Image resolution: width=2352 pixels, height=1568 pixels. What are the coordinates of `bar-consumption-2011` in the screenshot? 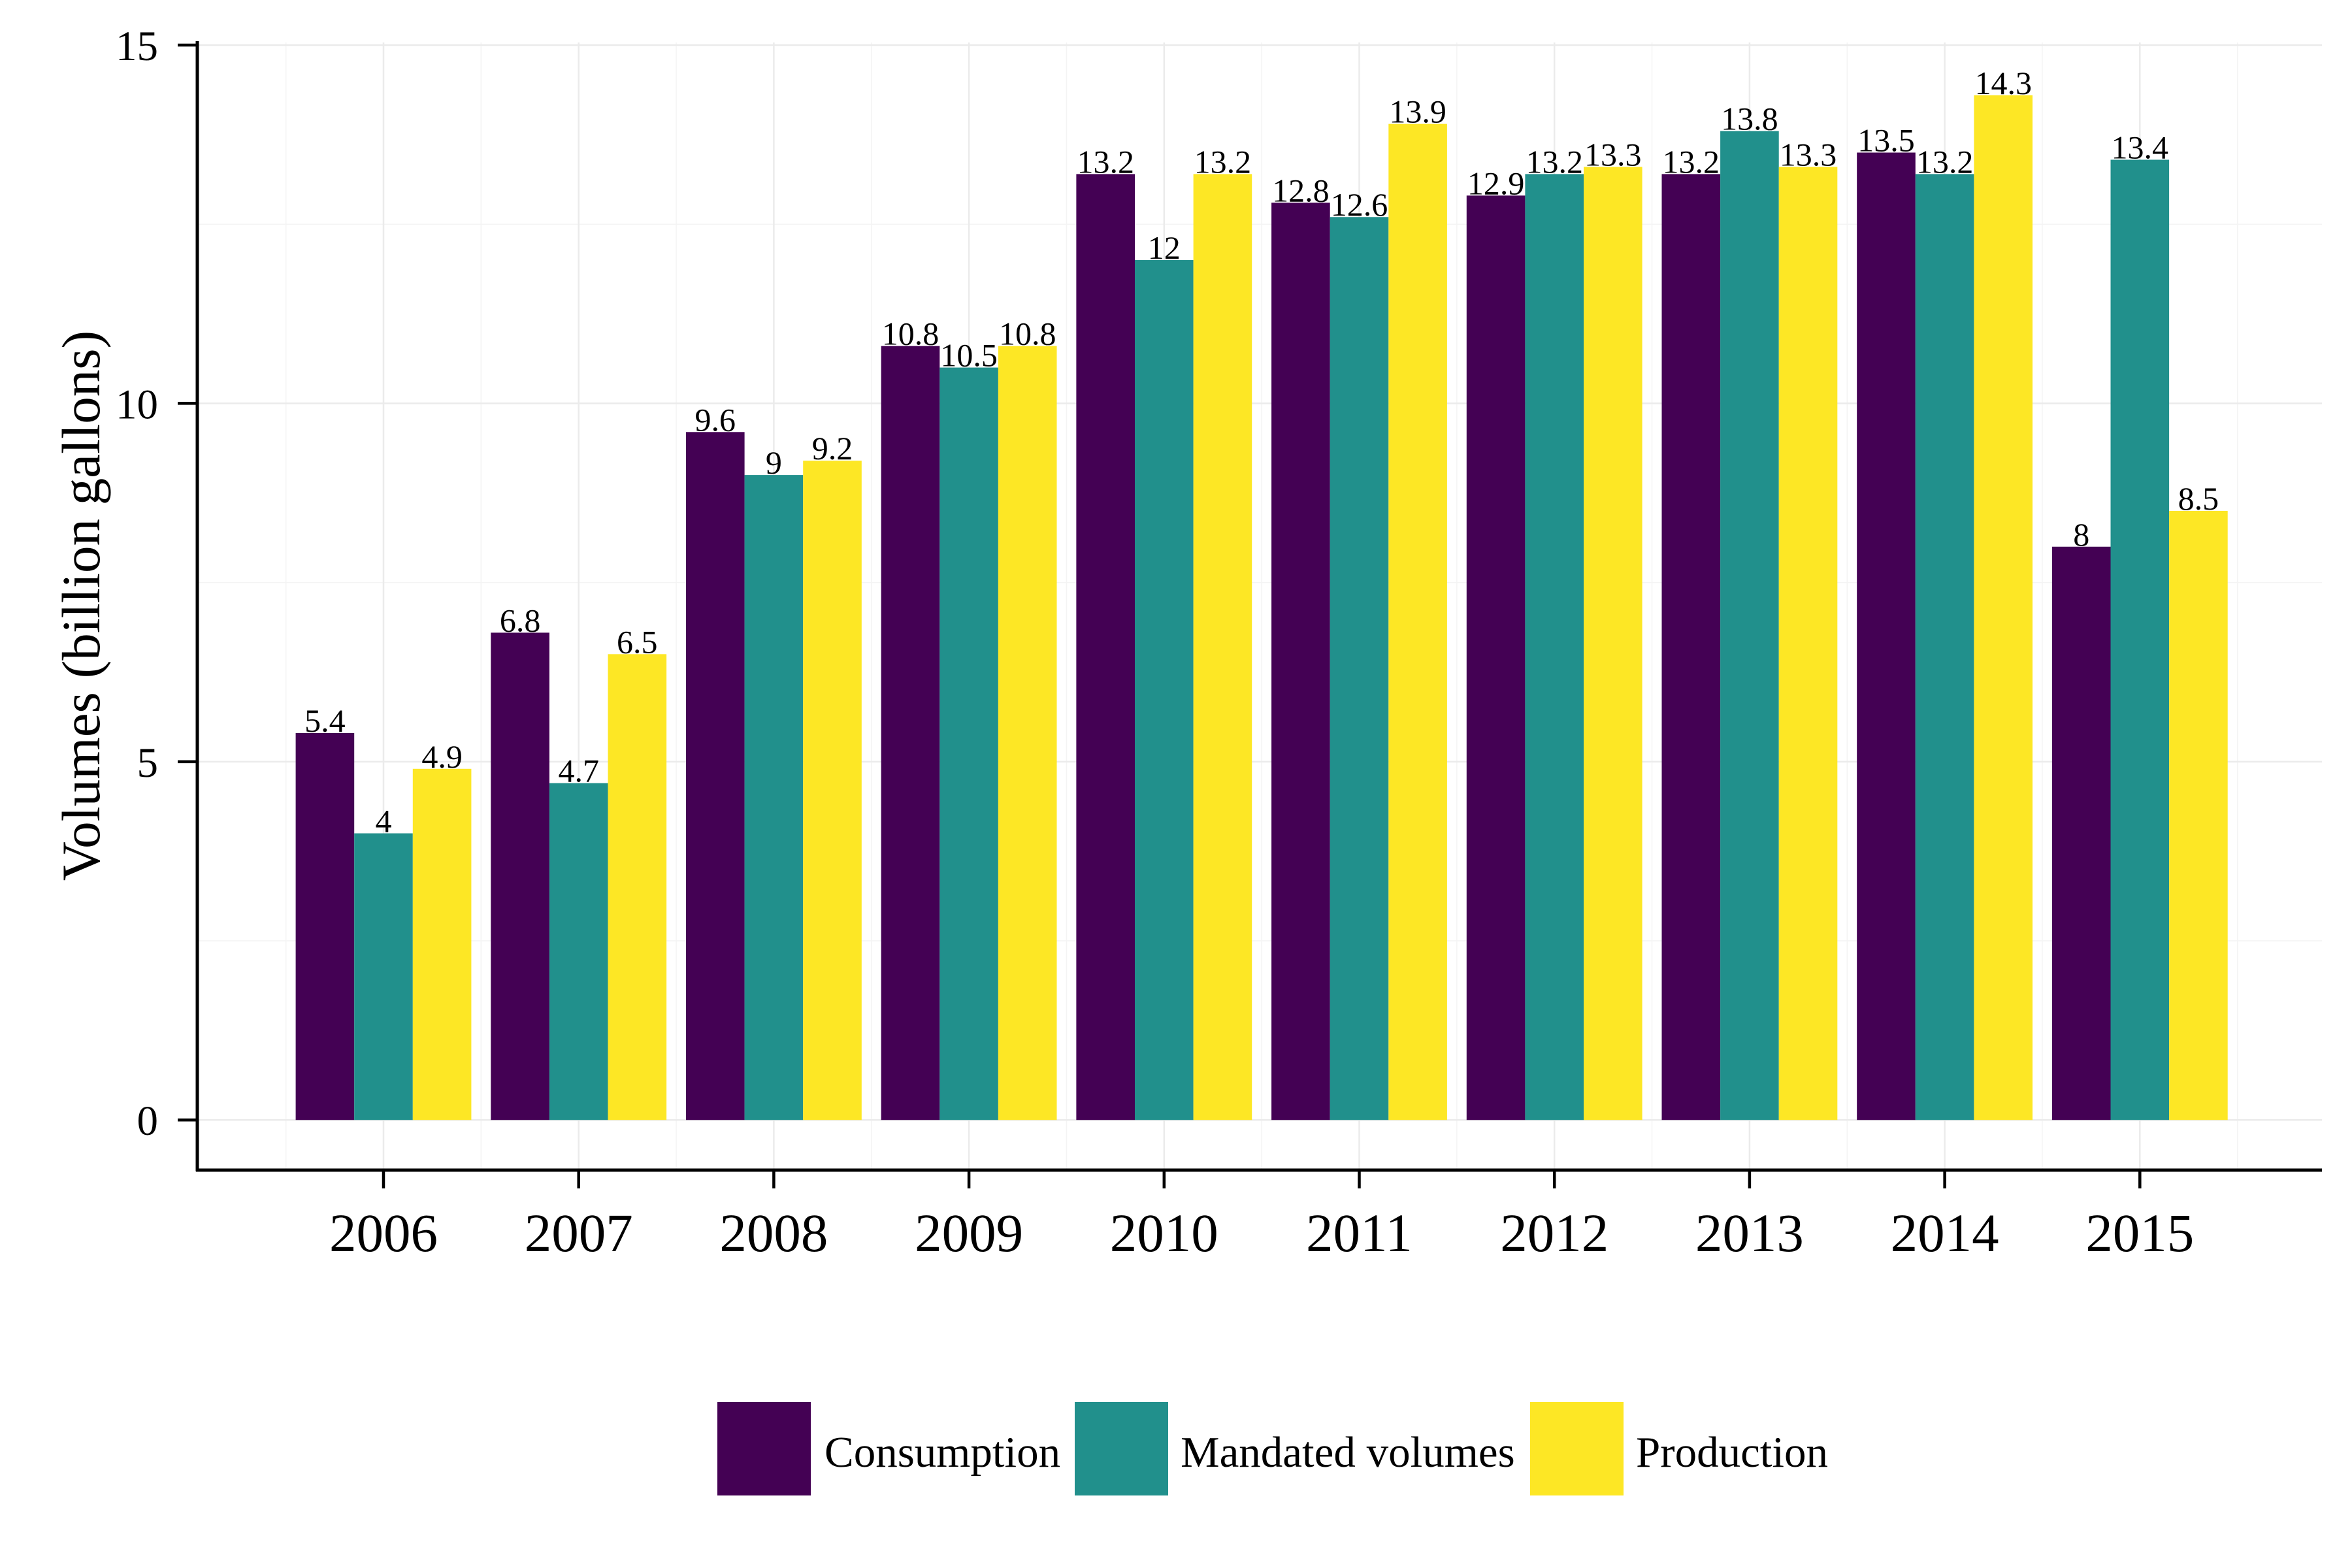 It's located at (1300, 661).